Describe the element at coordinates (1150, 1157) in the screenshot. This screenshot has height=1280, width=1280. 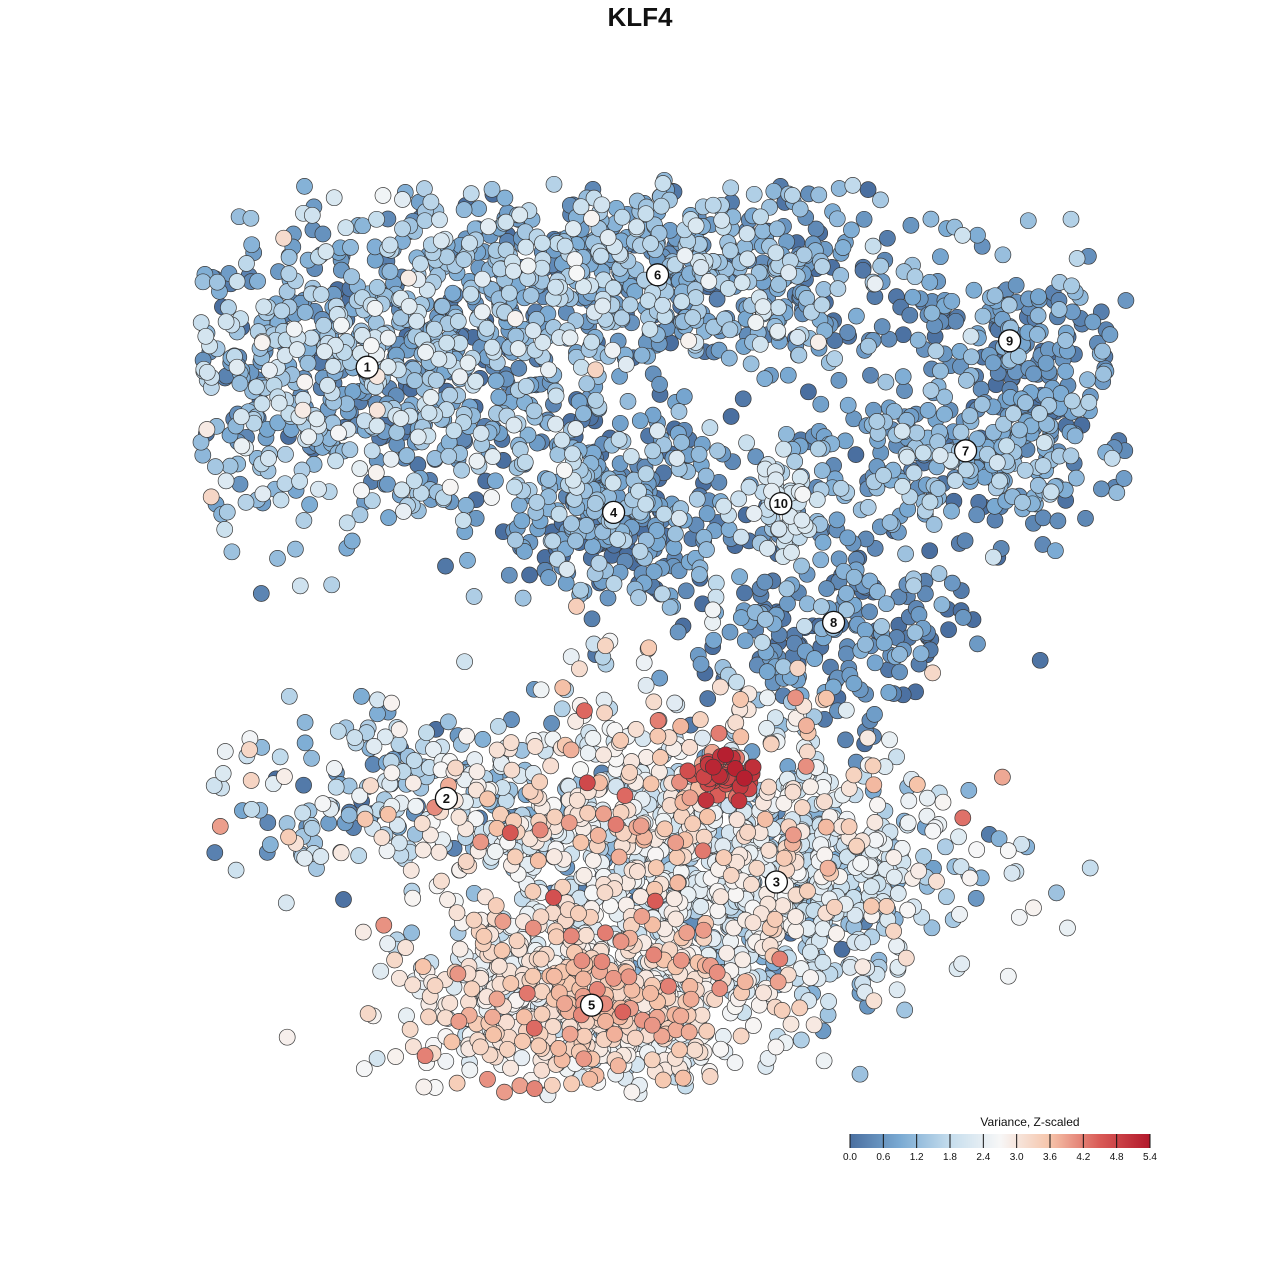
I see `colorbar-tick-label: 5.4` at that location.